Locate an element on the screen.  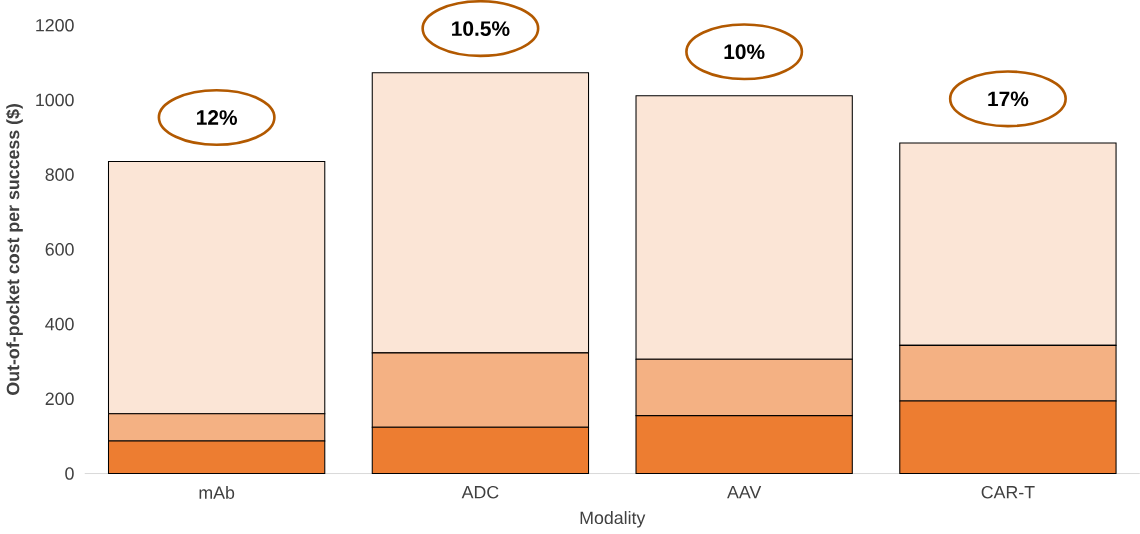
x-tick-label: CAR-T is located at coordinates (1008, 492).